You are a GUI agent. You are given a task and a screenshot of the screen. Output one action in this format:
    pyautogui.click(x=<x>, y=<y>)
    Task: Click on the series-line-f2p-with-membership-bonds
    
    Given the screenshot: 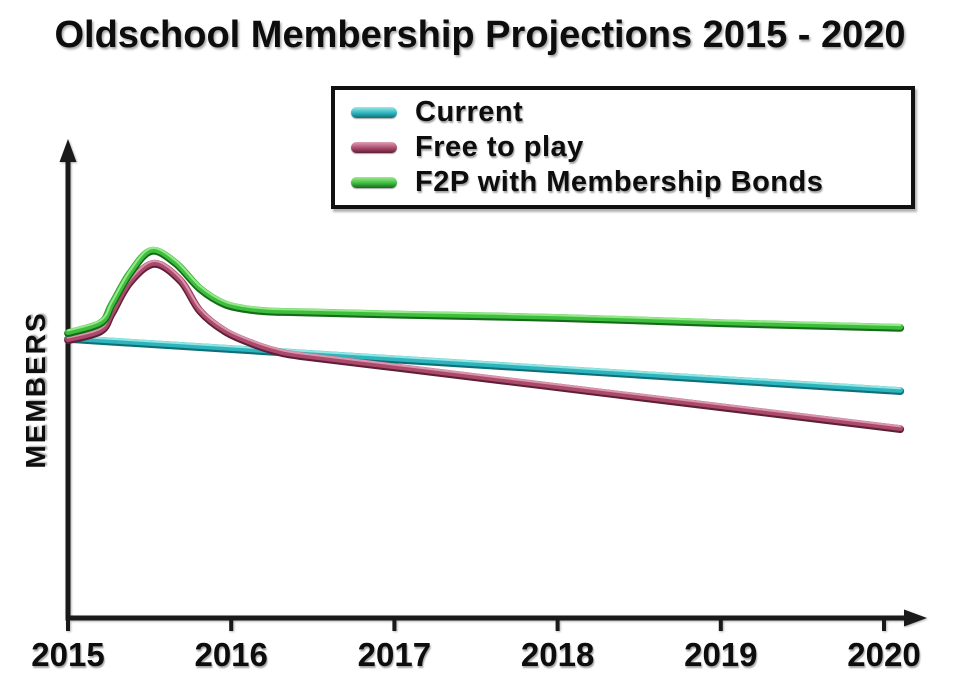 What is the action you would take?
    pyautogui.click(x=484, y=292)
    